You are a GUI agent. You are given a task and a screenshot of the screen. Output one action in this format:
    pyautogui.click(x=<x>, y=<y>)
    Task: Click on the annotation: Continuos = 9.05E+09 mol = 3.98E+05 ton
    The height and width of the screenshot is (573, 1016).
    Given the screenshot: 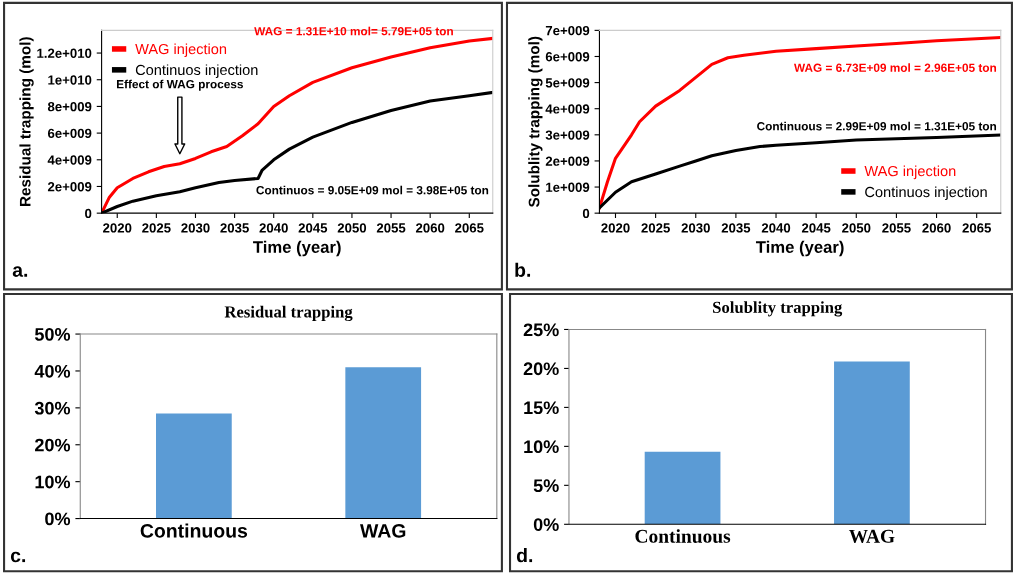 What is the action you would take?
    pyautogui.click(x=372, y=190)
    